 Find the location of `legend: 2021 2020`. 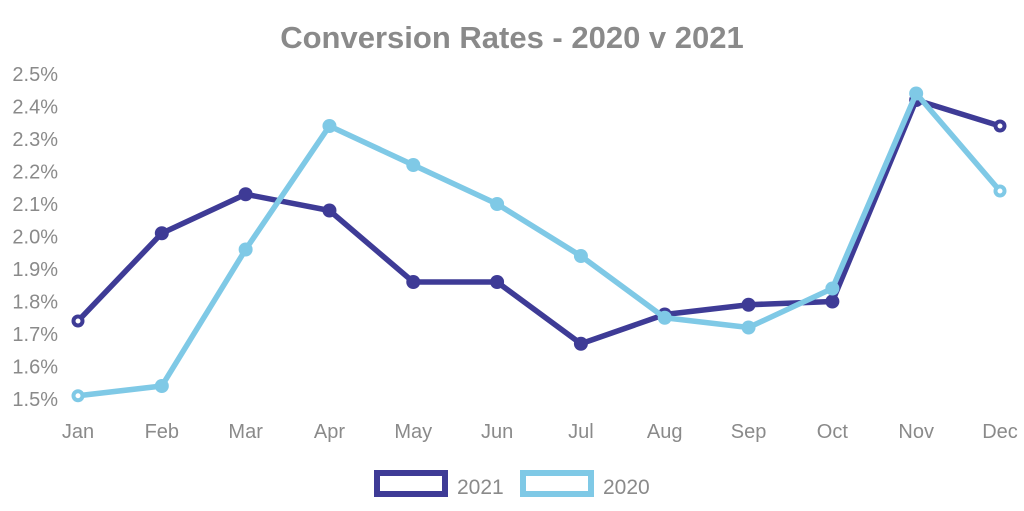

legend: 2021 2020 is located at coordinates (512, 484).